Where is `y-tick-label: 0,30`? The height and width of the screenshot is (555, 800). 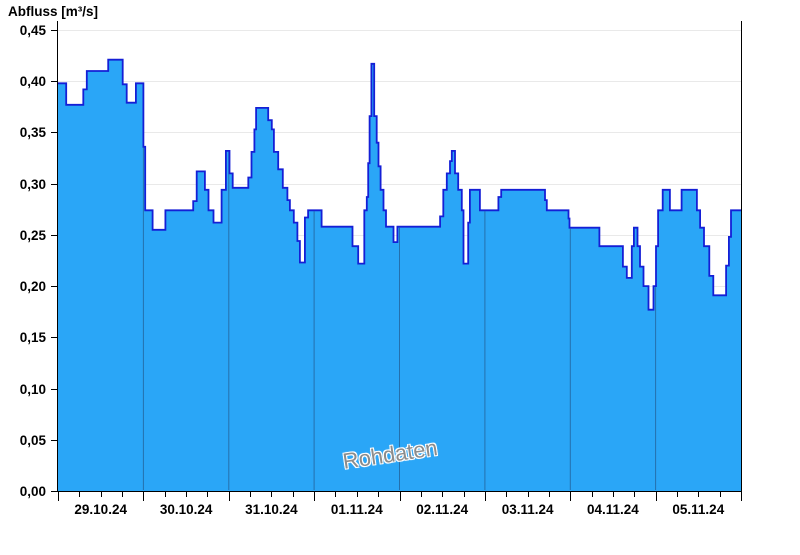
y-tick-label: 0,30 is located at coordinates (33, 184).